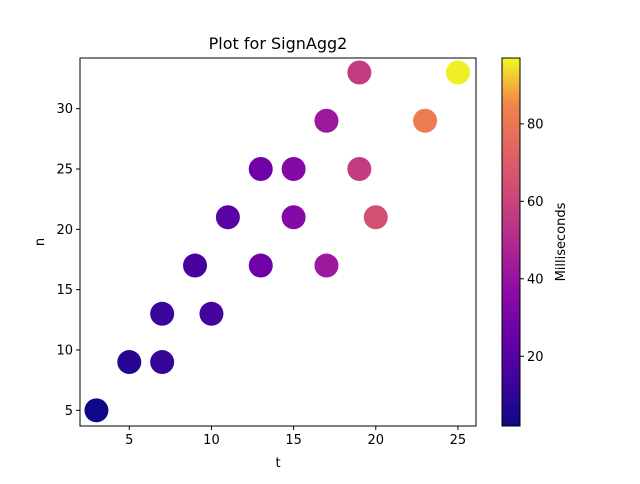 This screenshot has width=640, height=484. I want to click on y-tick-label: 10, so click(64, 350).